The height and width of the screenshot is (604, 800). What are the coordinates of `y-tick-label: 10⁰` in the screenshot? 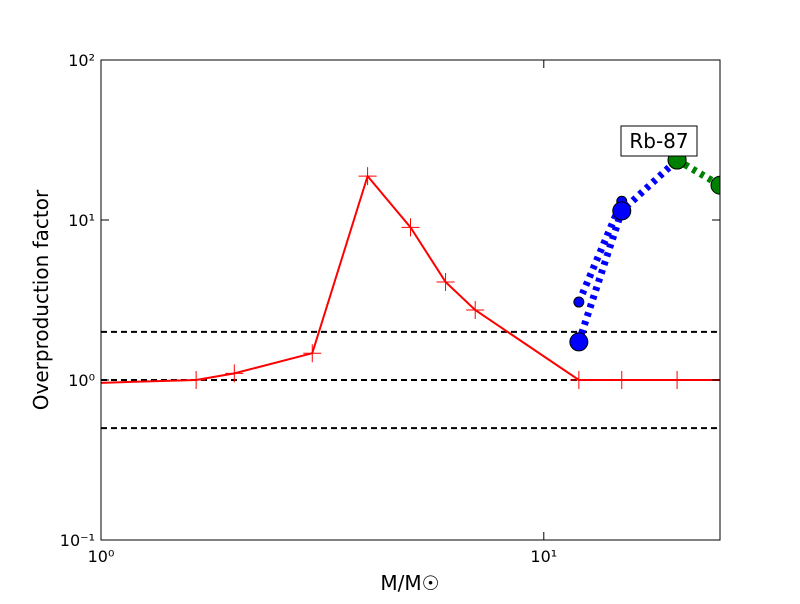 It's located at (81, 380).